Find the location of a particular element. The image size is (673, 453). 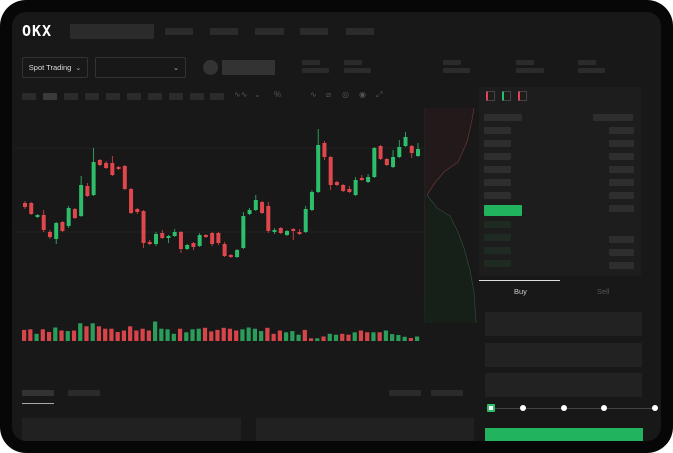

buy-button is located at coordinates (564, 434).